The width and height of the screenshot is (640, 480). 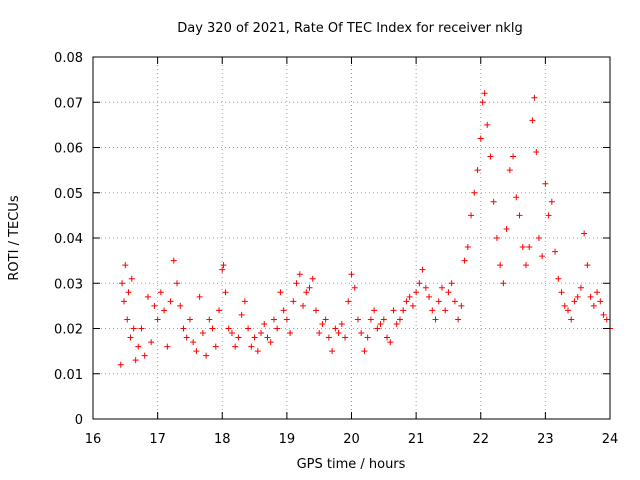 What do you see at coordinates (68, 239) in the screenshot?
I see `y-tick-label: 0.04` at bounding box center [68, 239].